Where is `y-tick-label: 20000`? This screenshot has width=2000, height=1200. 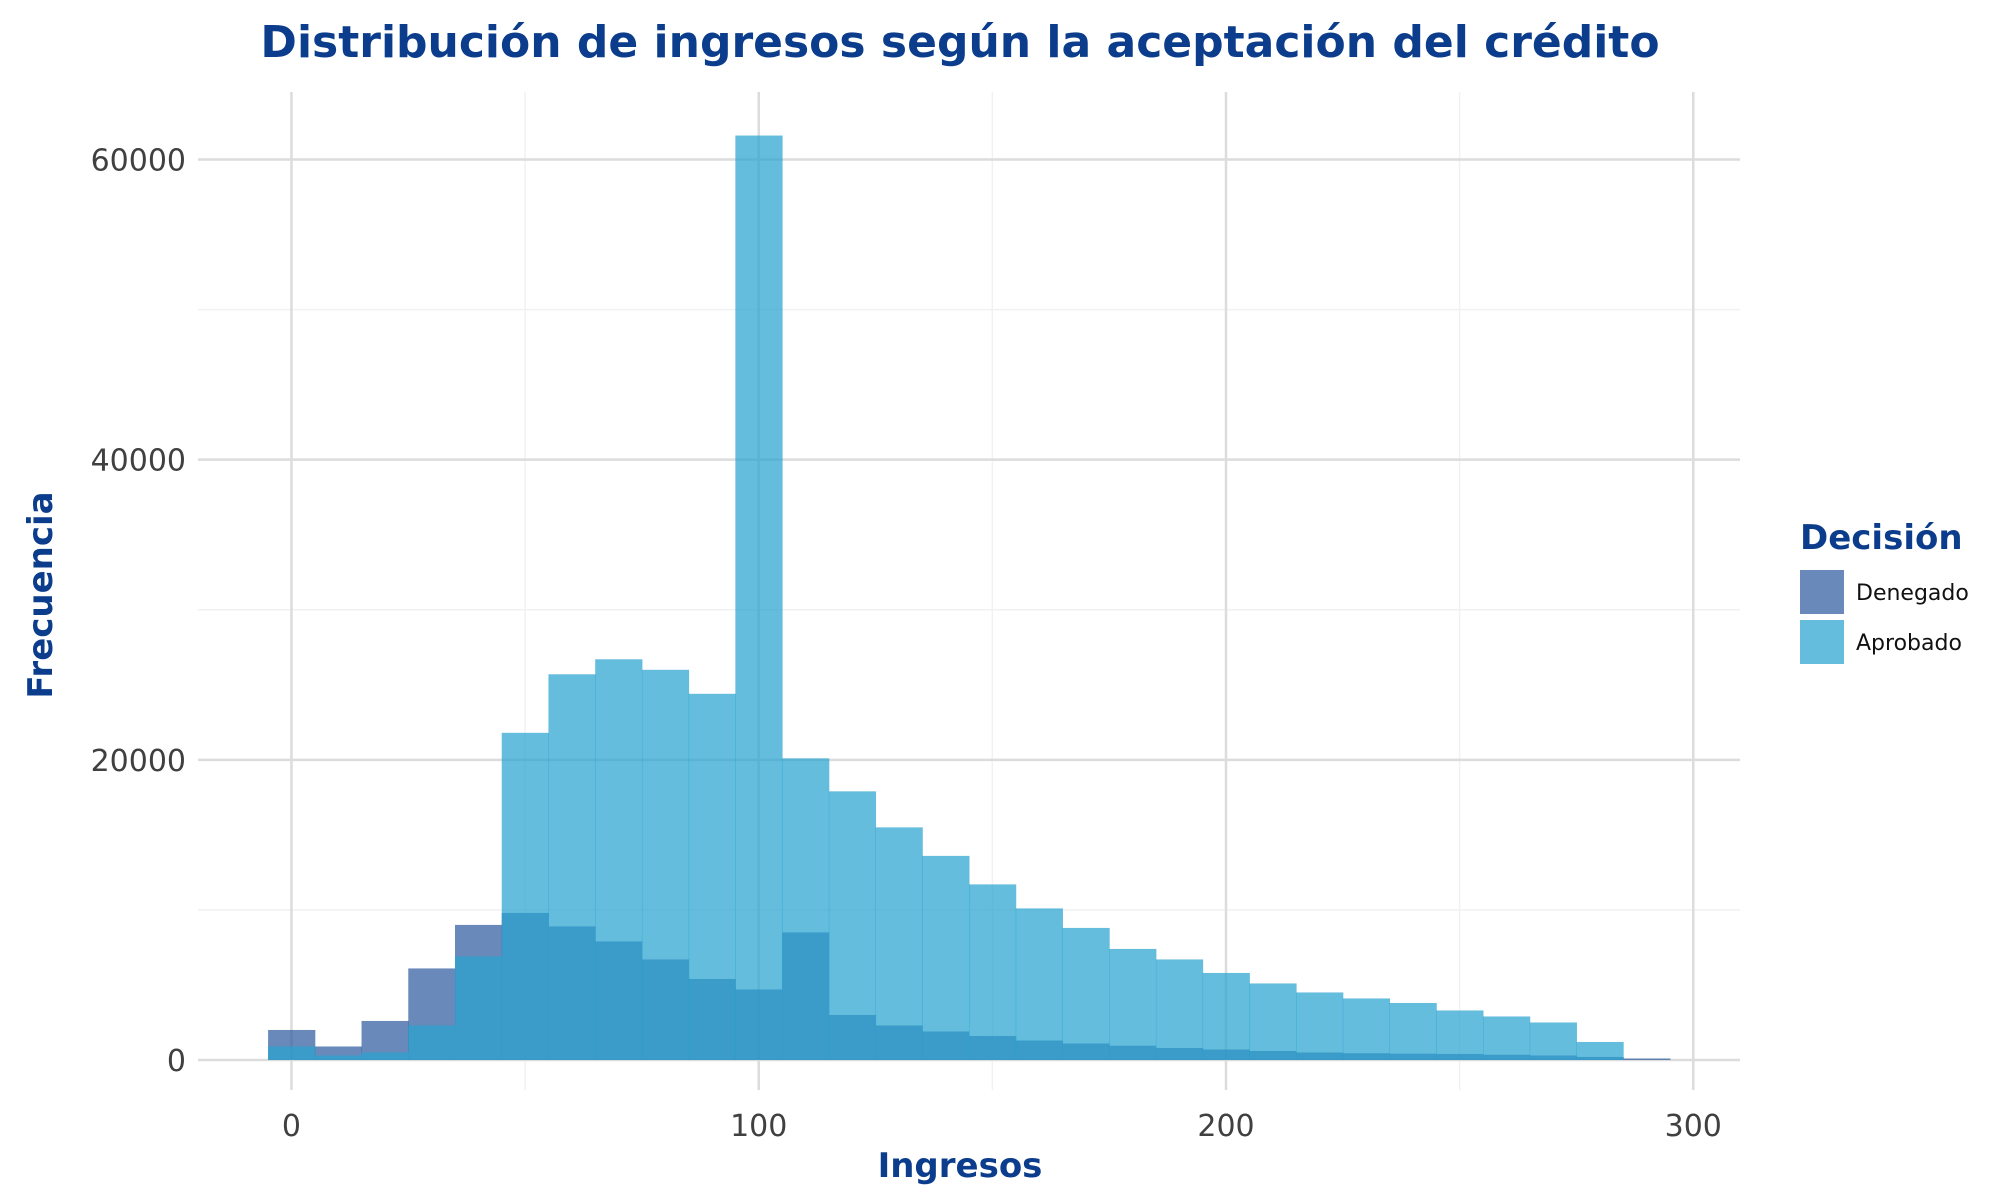
y-tick-label: 20000 is located at coordinates (138, 761).